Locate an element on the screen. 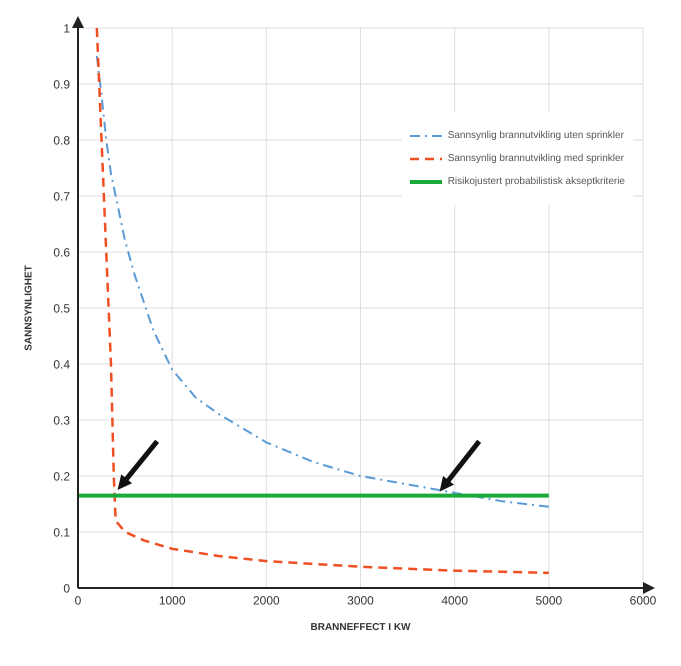 The image size is (681, 666). legend-label: Sannsynlig brannutvikling med sprinkler is located at coordinates (536, 158).